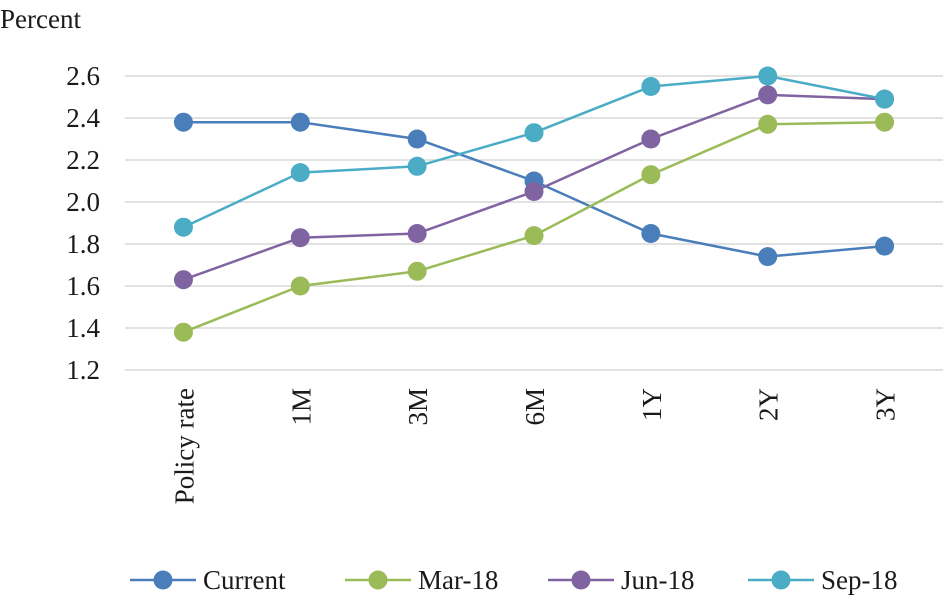  I want to click on y-tick-label: 2.6, so click(83, 76).